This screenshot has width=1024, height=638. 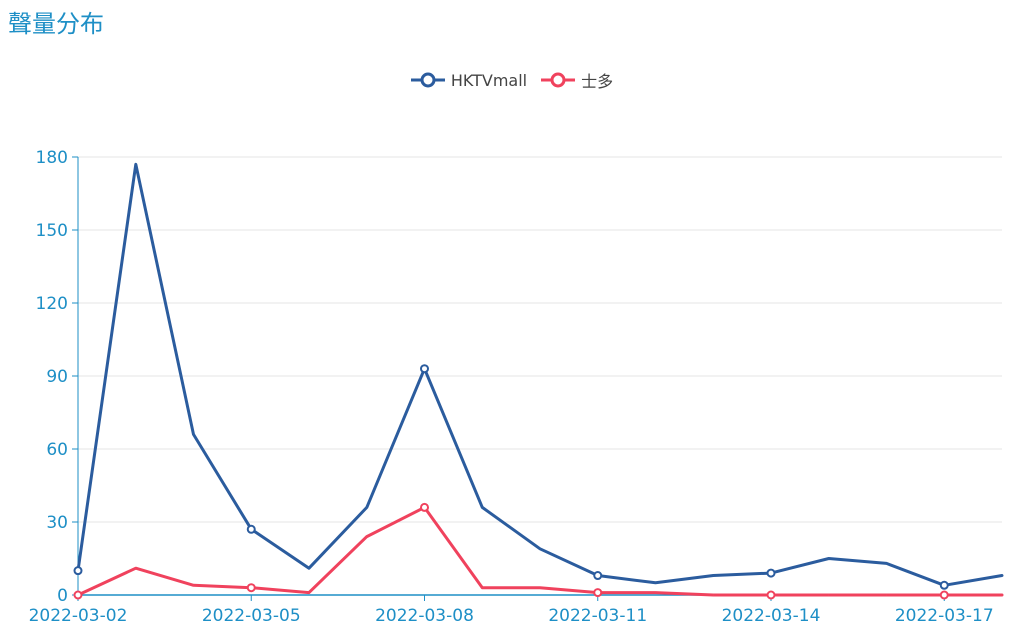 What do you see at coordinates (424, 616) in the screenshot?
I see `x-tick-label: 2022-03-08` at bounding box center [424, 616].